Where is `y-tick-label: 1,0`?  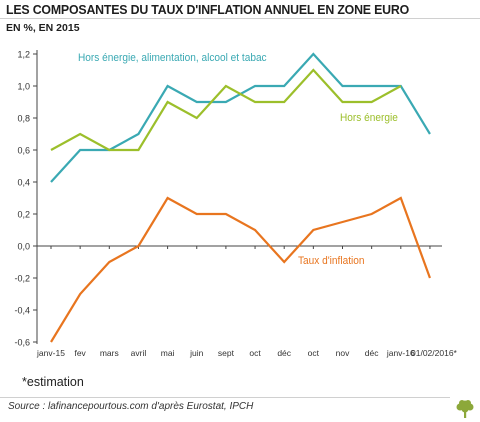 y-tick-label: 1,0 is located at coordinates (23, 87).